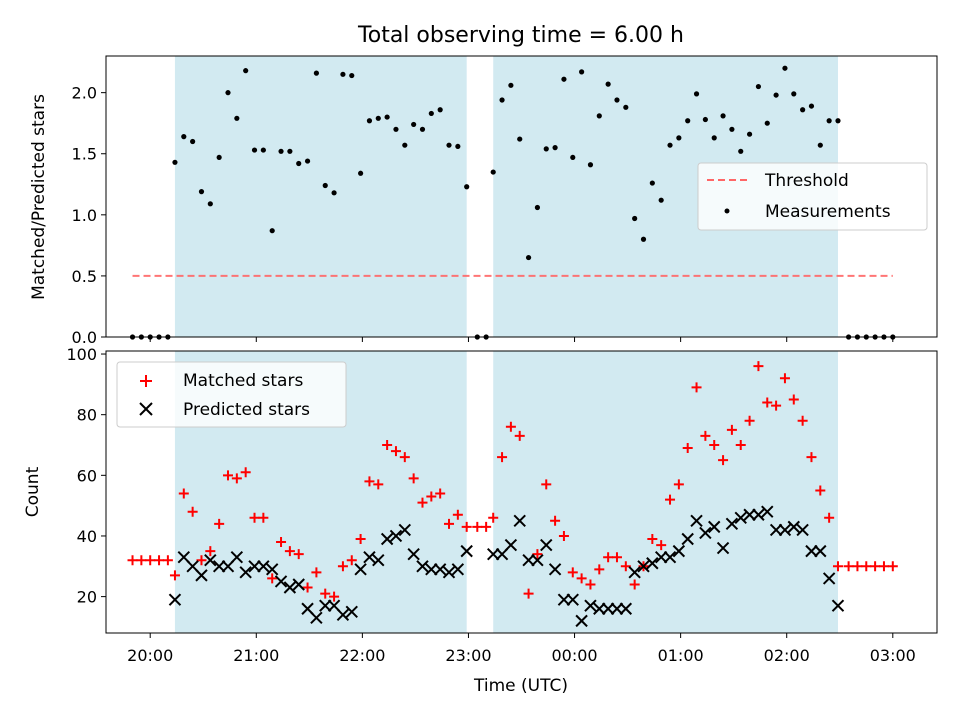 This screenshot has height=720, width=960. What do you see at coordinates (243, 381) in the screenshot?
I see `legend-matched-label: Matched stars` at bounding box center [243, 381].